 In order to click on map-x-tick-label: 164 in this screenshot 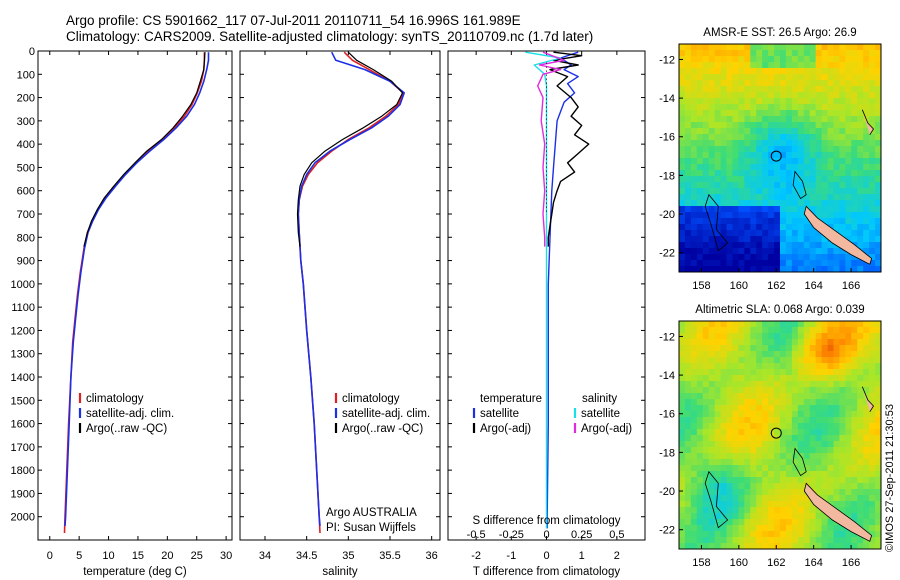, I will do `click(813, 563)`.